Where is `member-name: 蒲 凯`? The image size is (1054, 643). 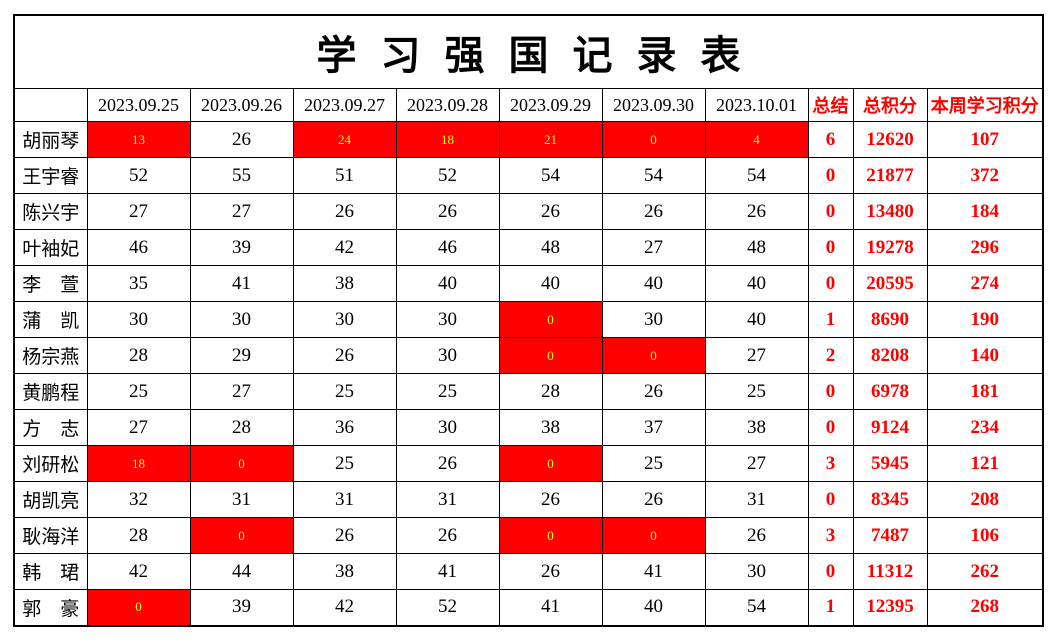
member-name: 蒲 凯 is located at coordinates (50, 319).